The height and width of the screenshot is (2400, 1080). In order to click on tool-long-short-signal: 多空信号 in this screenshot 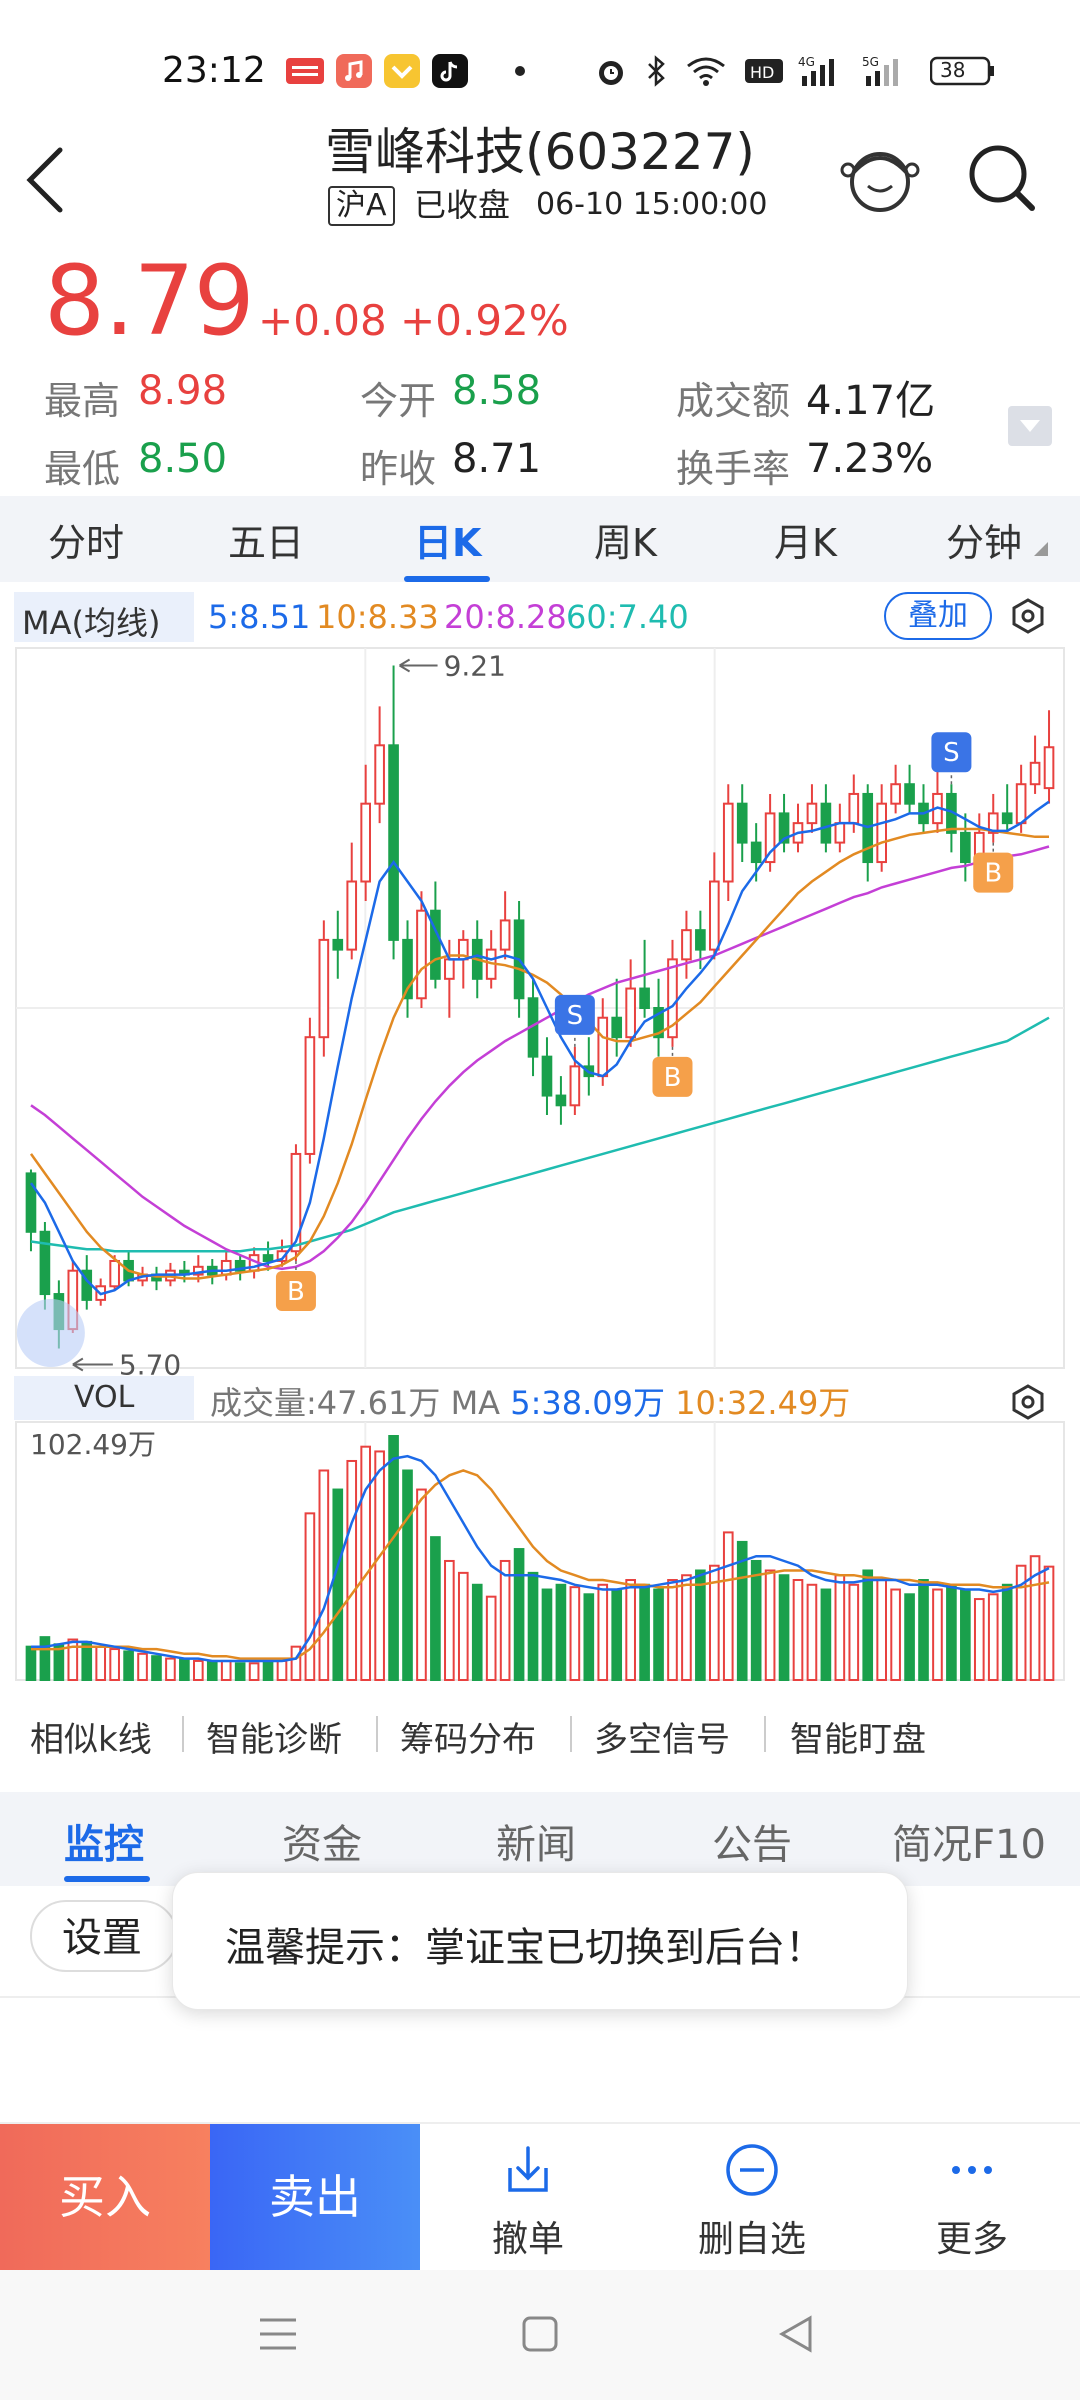, I will do `click(662, 1740)`.